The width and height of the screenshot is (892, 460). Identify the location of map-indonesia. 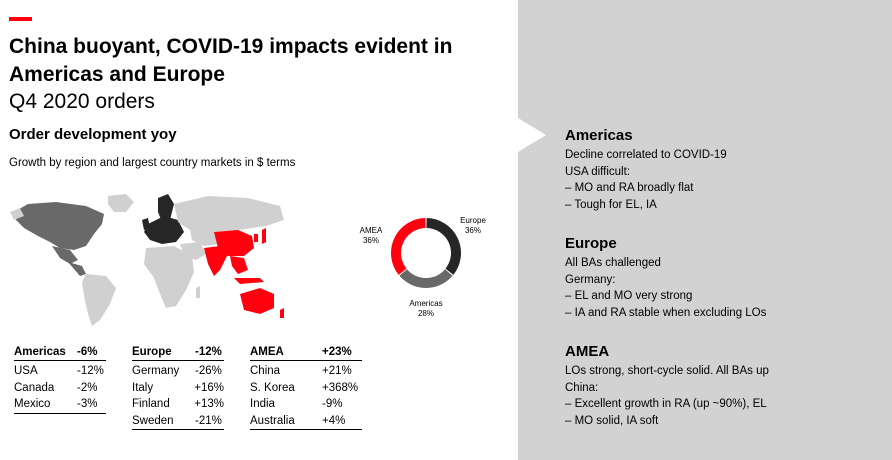
(249, 281).